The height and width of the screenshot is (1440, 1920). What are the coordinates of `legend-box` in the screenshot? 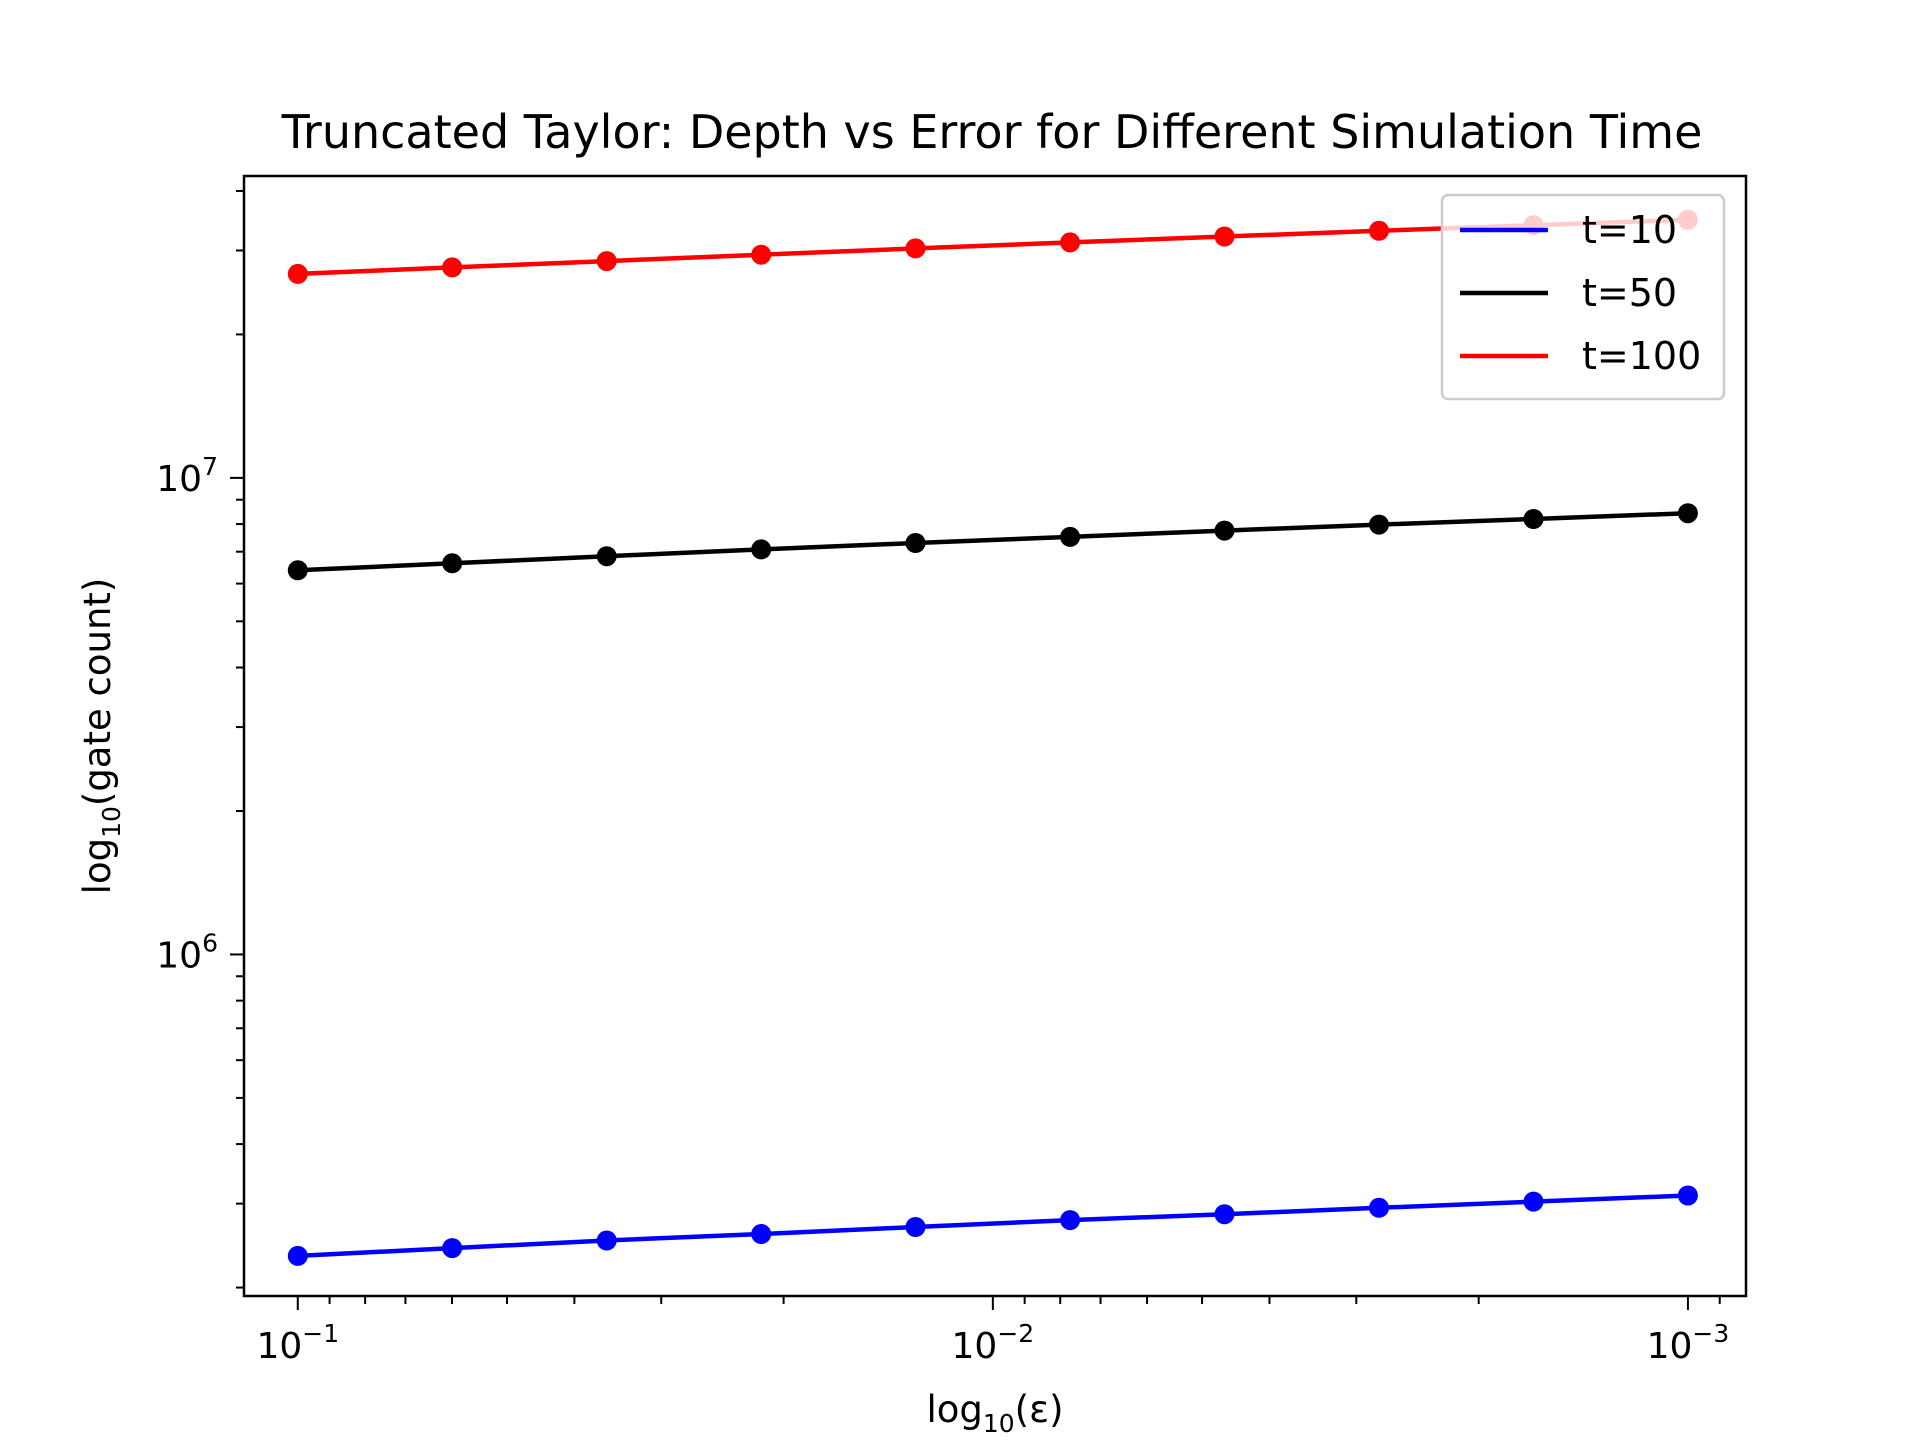 It's located at (1583, 297).